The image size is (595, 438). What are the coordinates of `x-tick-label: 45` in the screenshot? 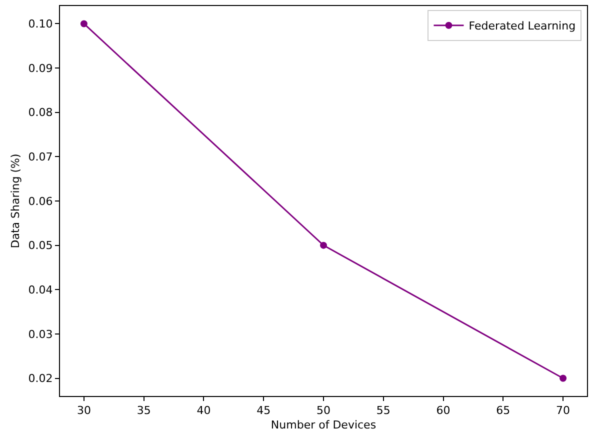 It's located at (263, 411).